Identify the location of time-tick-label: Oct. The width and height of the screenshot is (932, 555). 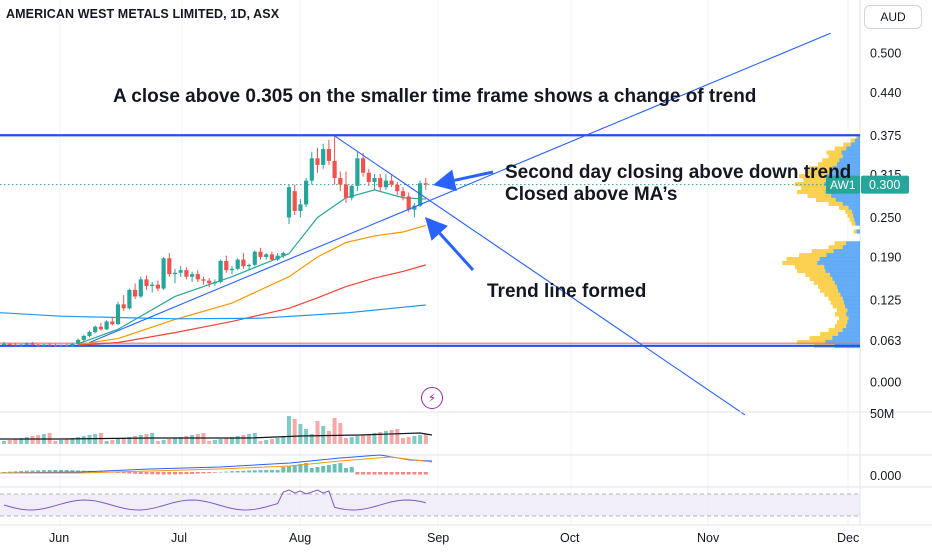
(570, 538).